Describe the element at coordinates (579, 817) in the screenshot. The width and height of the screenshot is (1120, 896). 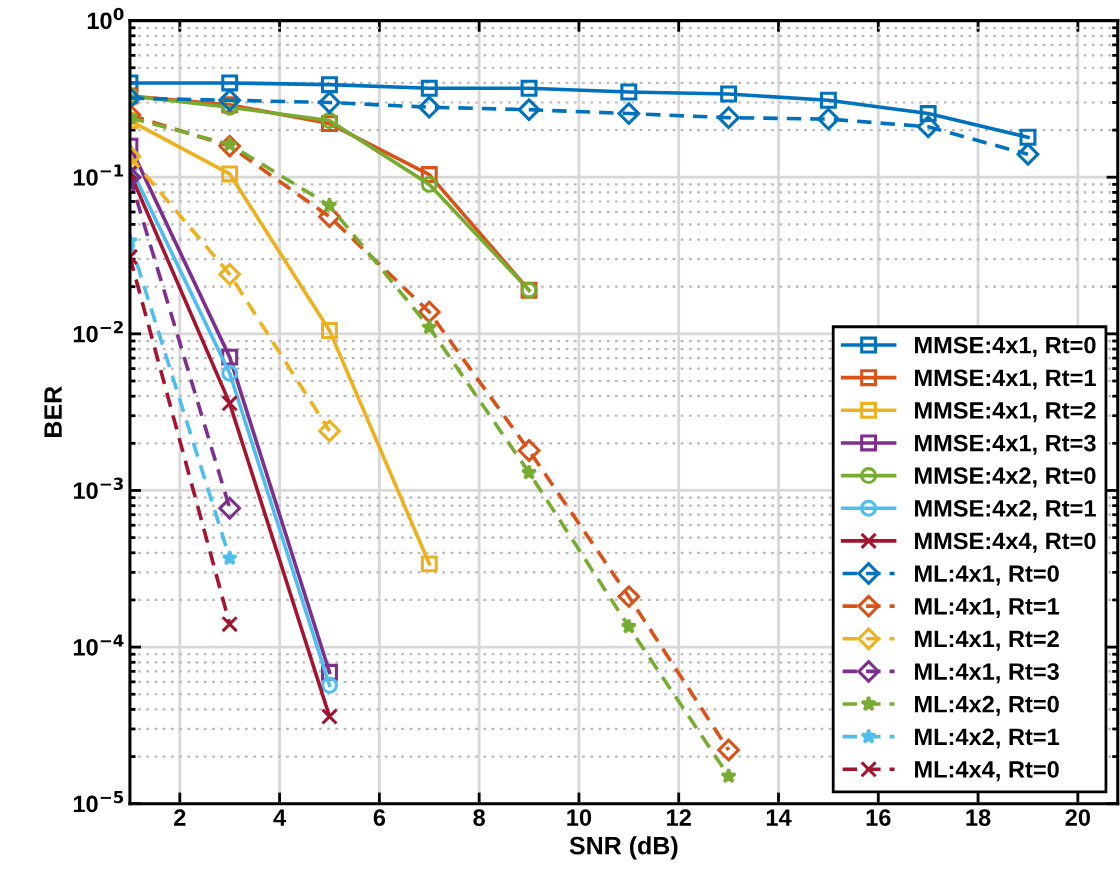
I see `x-tick-label: 10` at that location.